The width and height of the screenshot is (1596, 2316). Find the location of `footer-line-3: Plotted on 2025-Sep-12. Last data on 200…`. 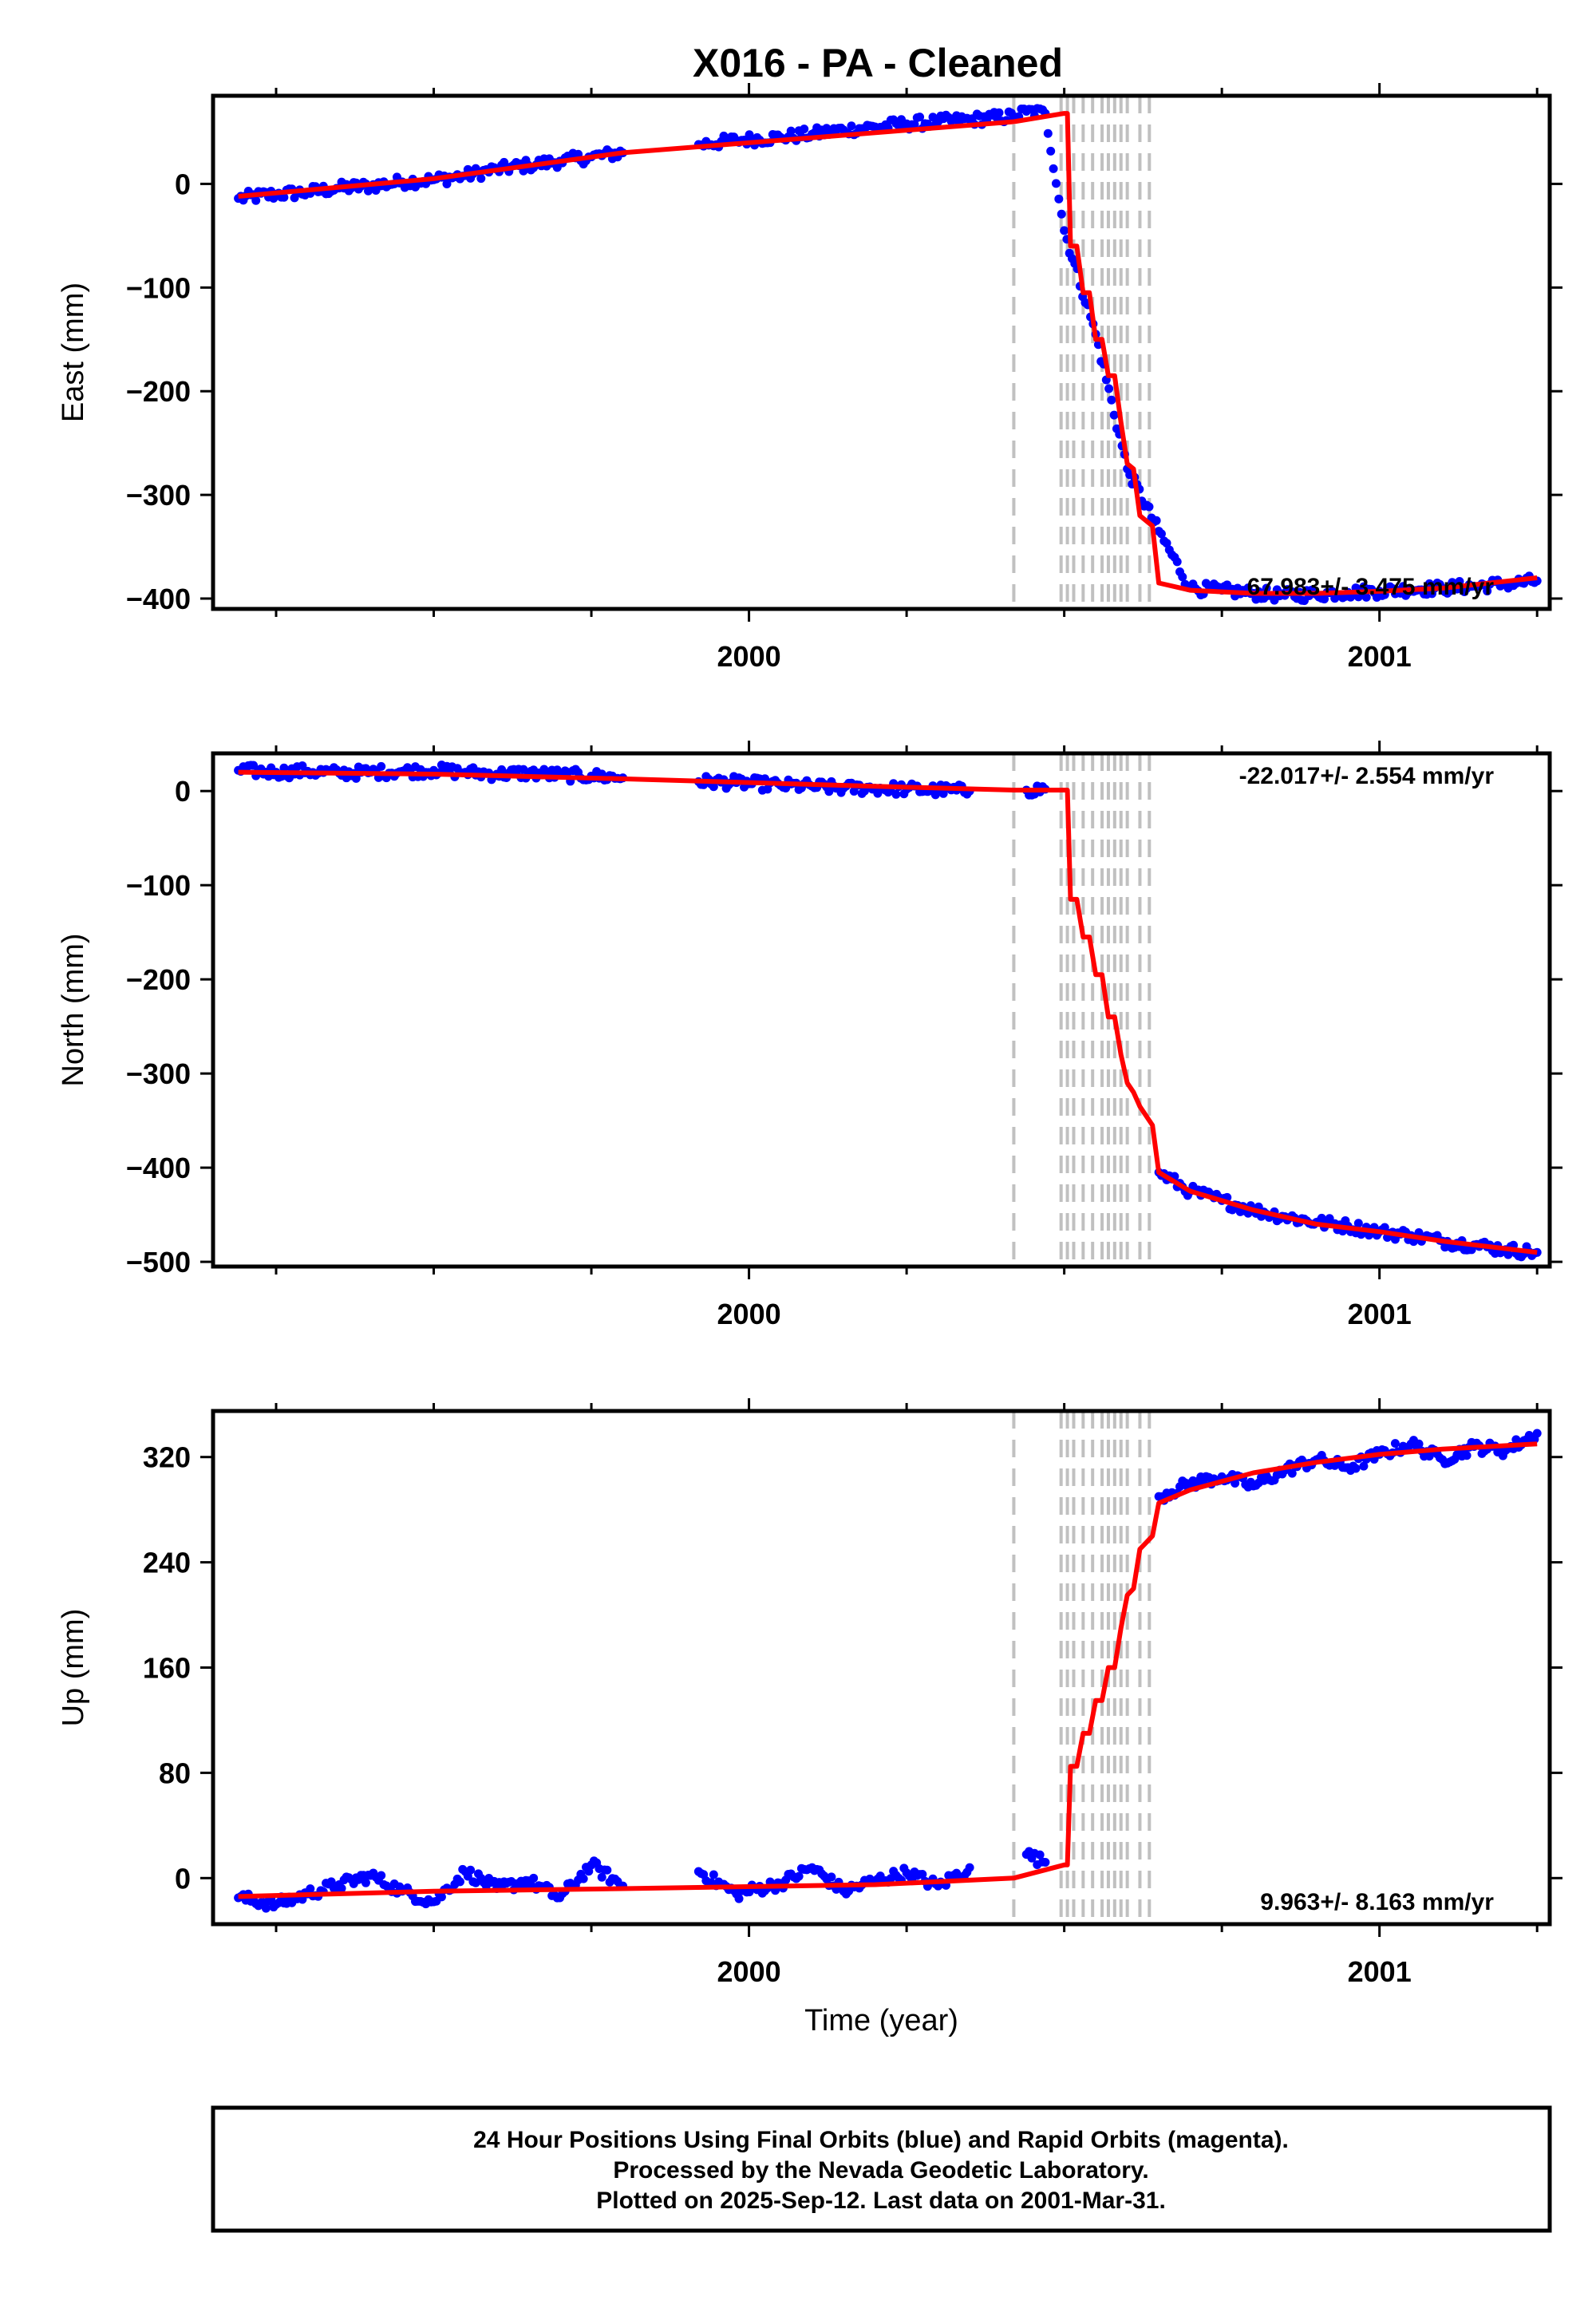

footer-line-3: Plotted on 2025-Sep-12. Last data on 200… is located at coordinates (881, 2201).